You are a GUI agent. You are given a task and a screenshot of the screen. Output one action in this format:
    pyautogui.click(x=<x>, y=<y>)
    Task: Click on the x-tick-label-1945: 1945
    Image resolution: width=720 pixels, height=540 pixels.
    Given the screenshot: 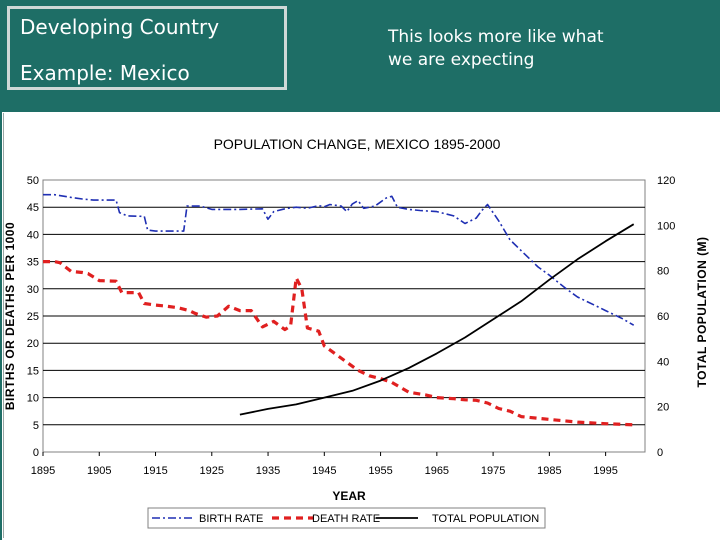 What is the action you would take?
    pyautogui.click(x=324, y=471)
    